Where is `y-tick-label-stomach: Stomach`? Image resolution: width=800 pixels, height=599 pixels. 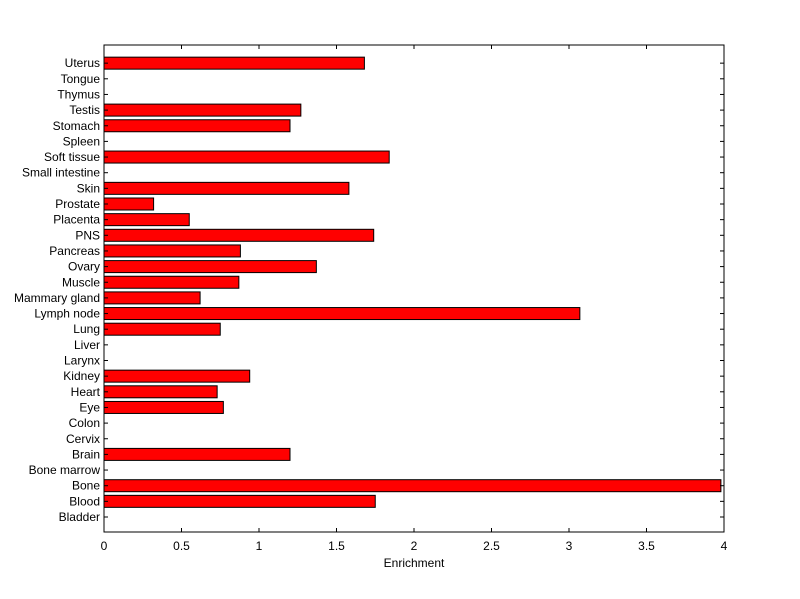 y-tick-label-stomach: Stomach is located at coordinates (76, 126).